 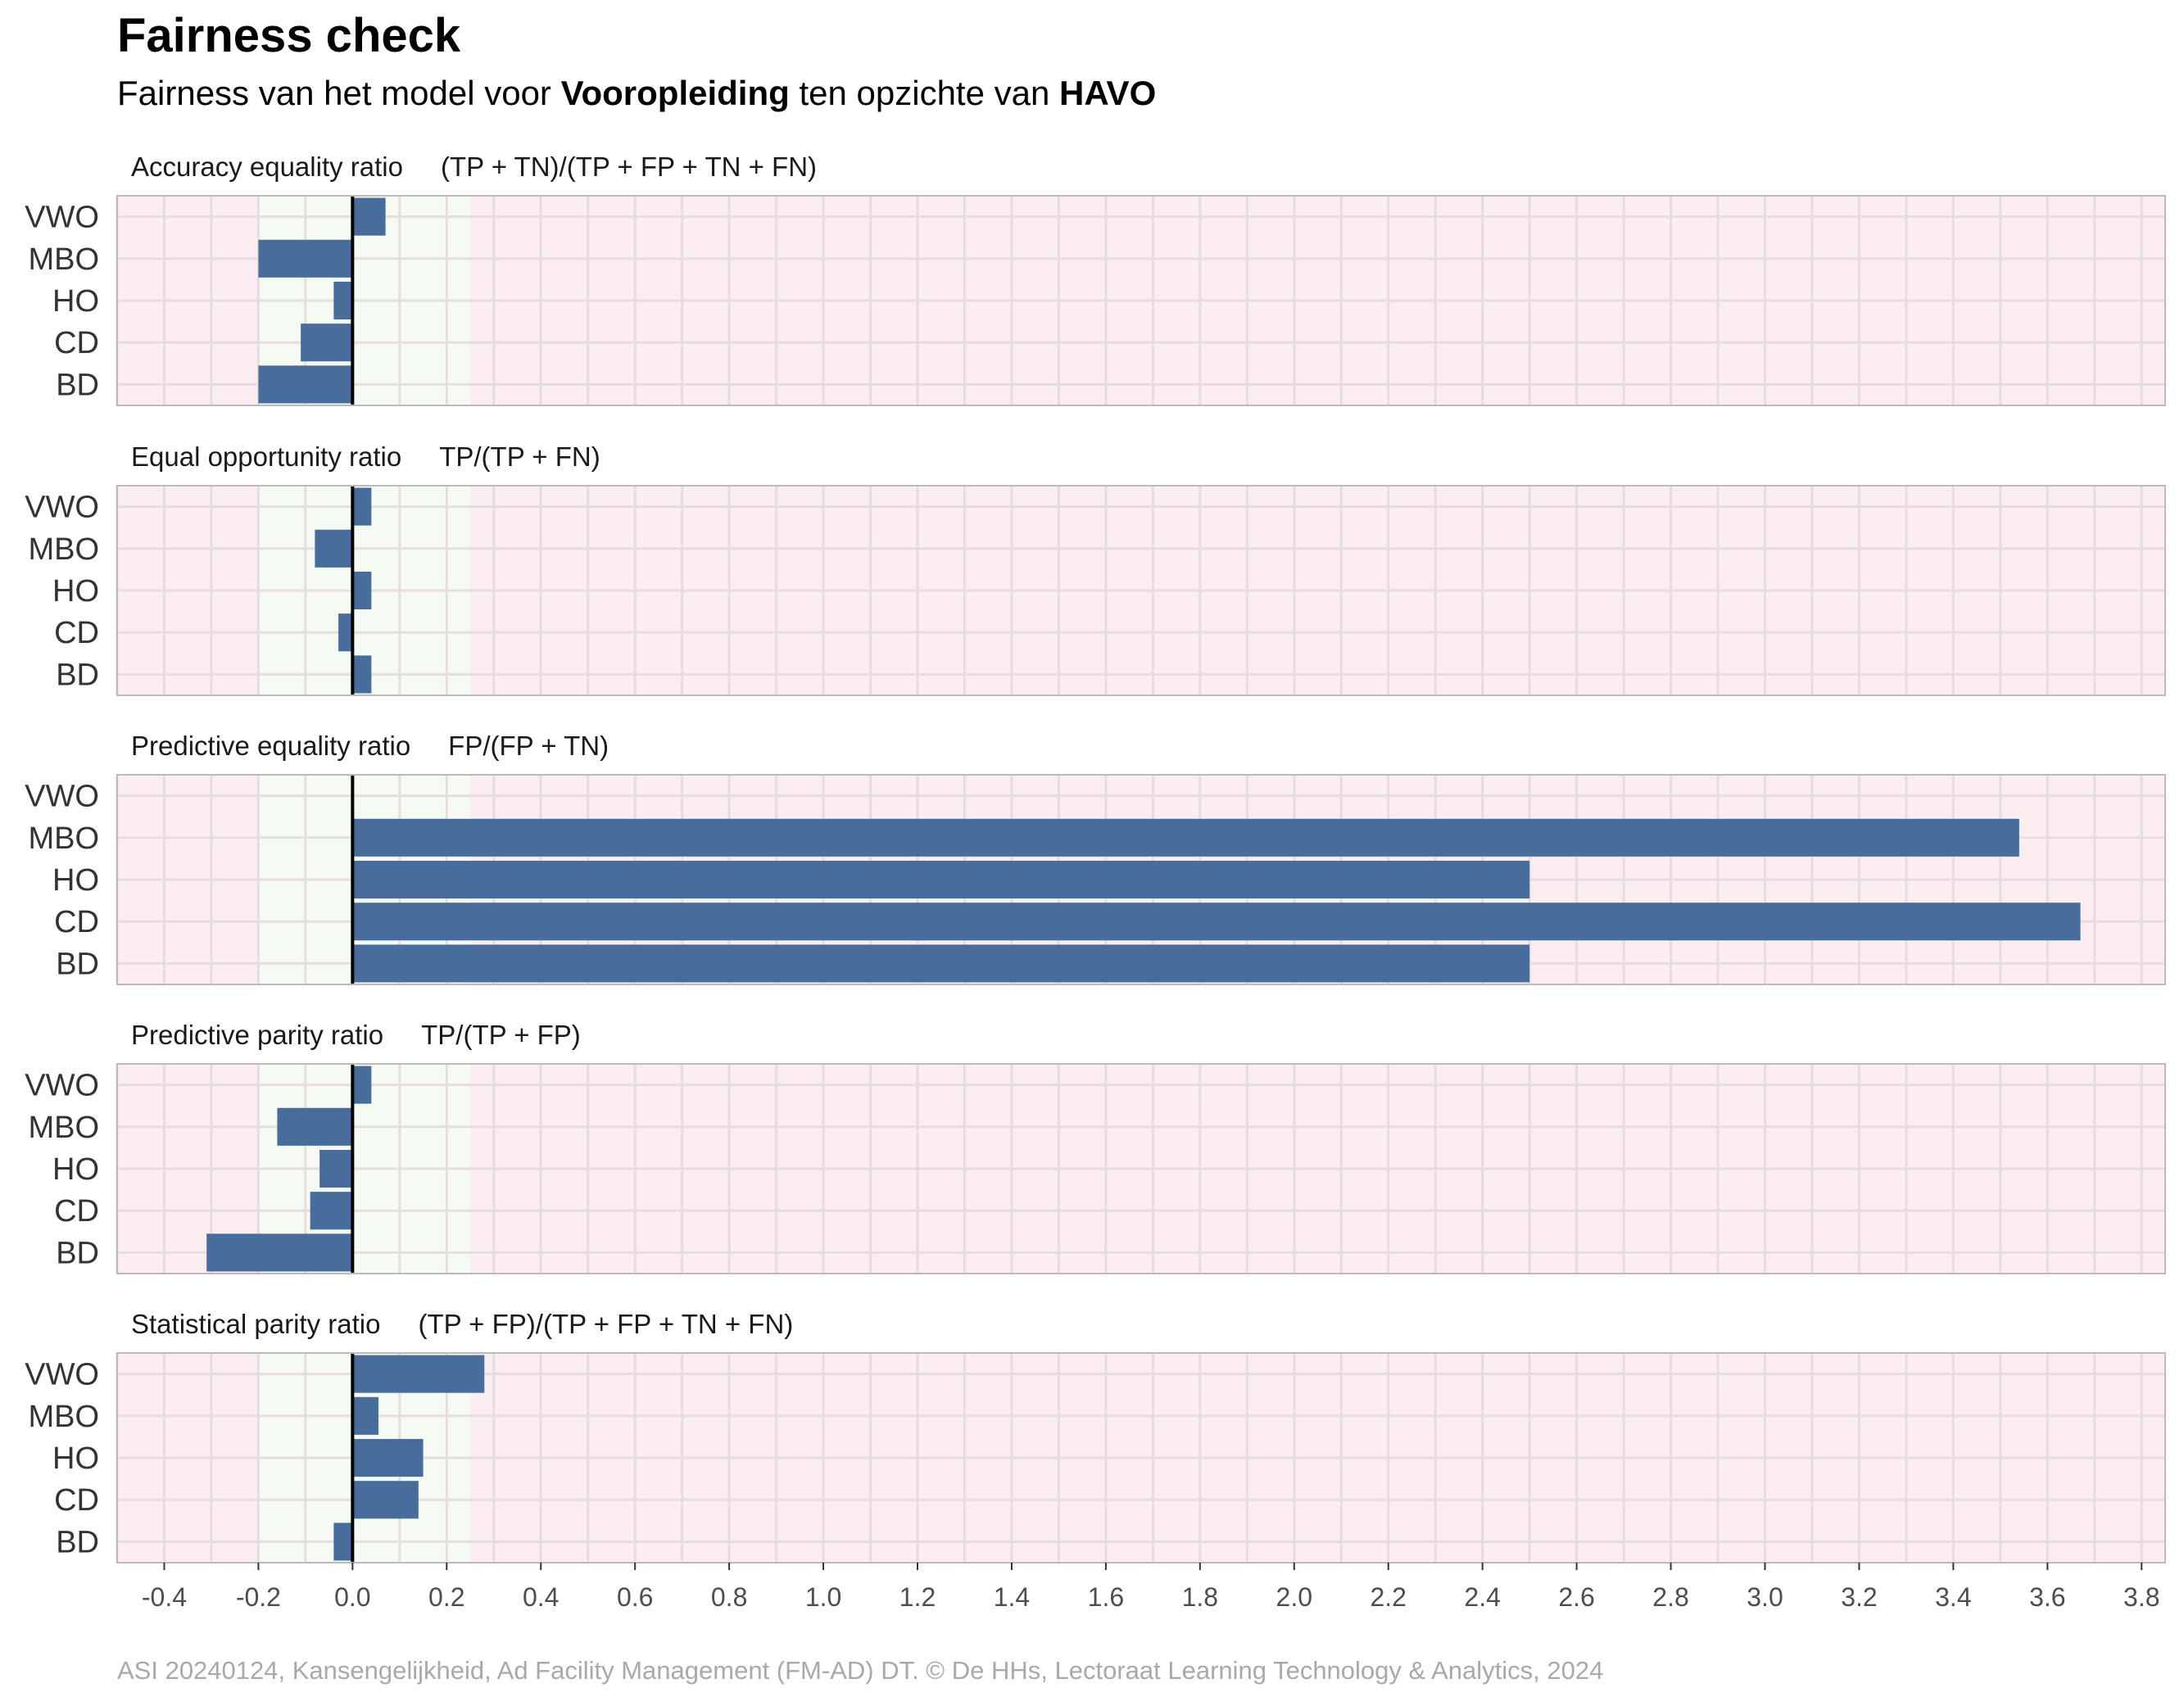 I want to click on x-tick-label: 1.0, so click(x=823, y=1597).